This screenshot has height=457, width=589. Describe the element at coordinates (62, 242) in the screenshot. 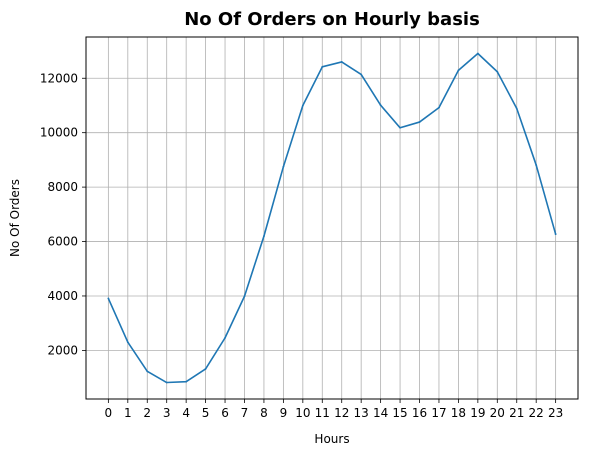

I see `y-tick-label: 6000` at that location.